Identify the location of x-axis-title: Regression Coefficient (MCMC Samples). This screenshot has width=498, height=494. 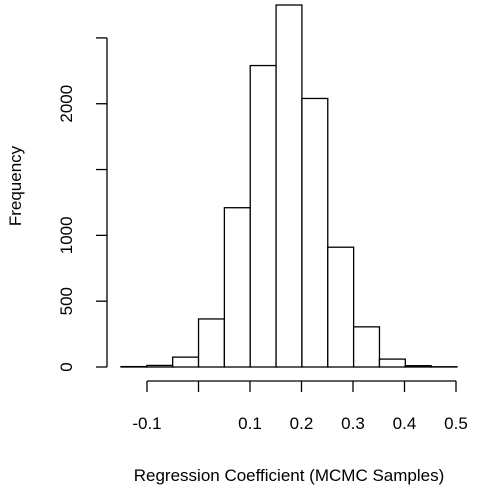
(289, 475).